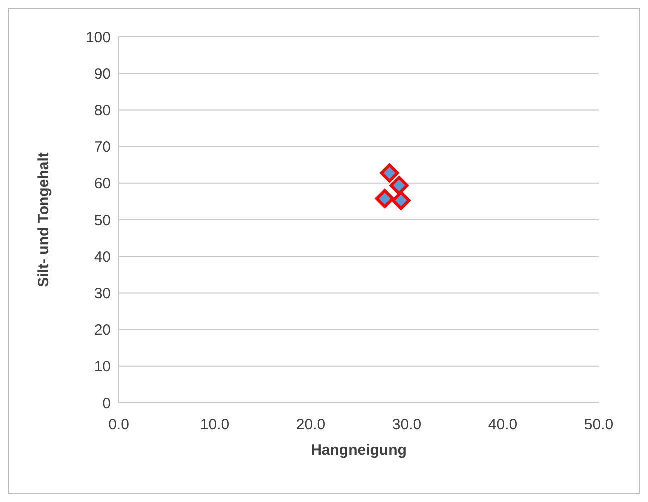  What do you see at coordinates (102, 331) in the screenshot?
I see `y-tick-label: 20` at bounding box center [102, 331].